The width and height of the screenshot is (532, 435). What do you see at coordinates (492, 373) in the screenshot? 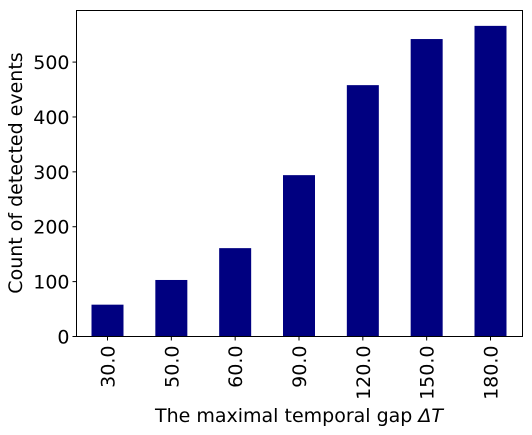
I see `x-tick-label: 180.0` at bounding box center [492, 373].